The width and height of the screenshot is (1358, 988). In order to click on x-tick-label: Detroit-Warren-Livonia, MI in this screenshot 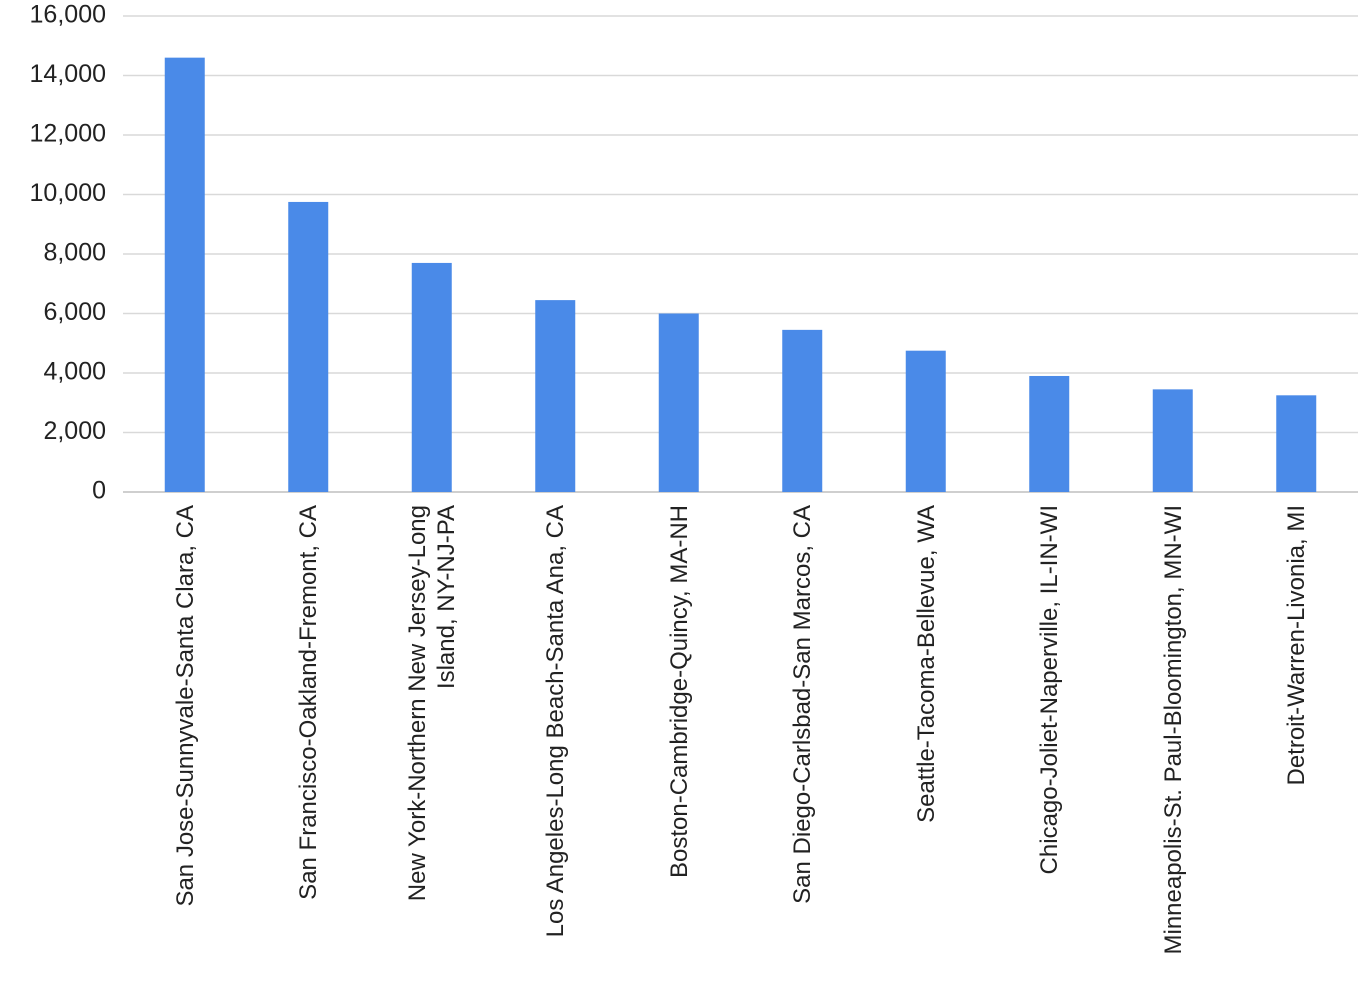, I will do `click(1296, 645)`.